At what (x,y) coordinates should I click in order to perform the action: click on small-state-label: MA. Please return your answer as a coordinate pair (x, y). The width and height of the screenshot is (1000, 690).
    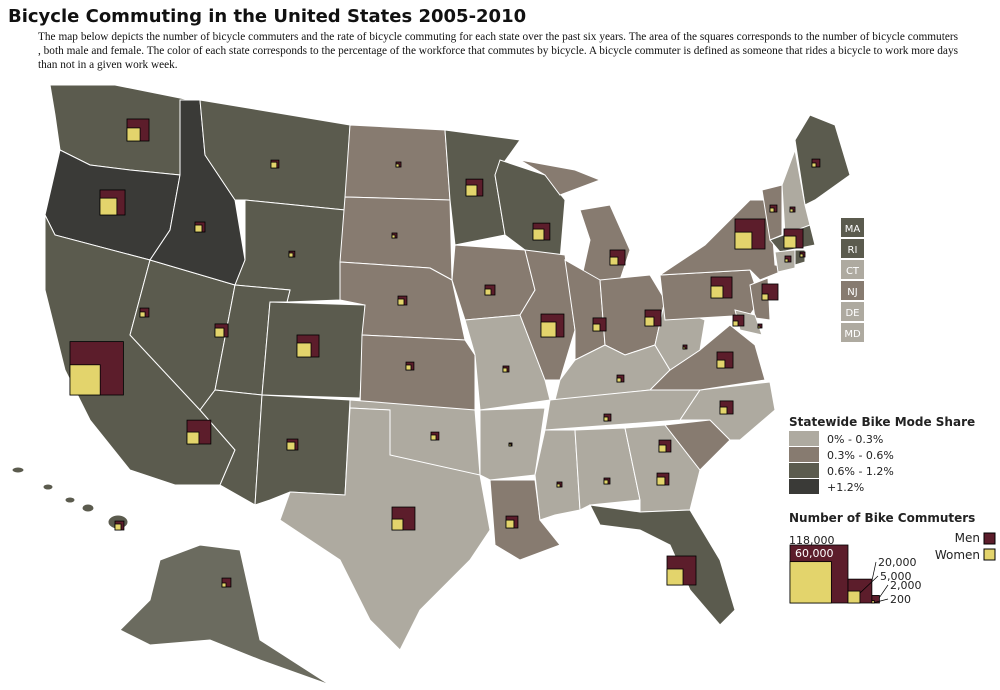
    Looking at the image, I should click on (853, 229).